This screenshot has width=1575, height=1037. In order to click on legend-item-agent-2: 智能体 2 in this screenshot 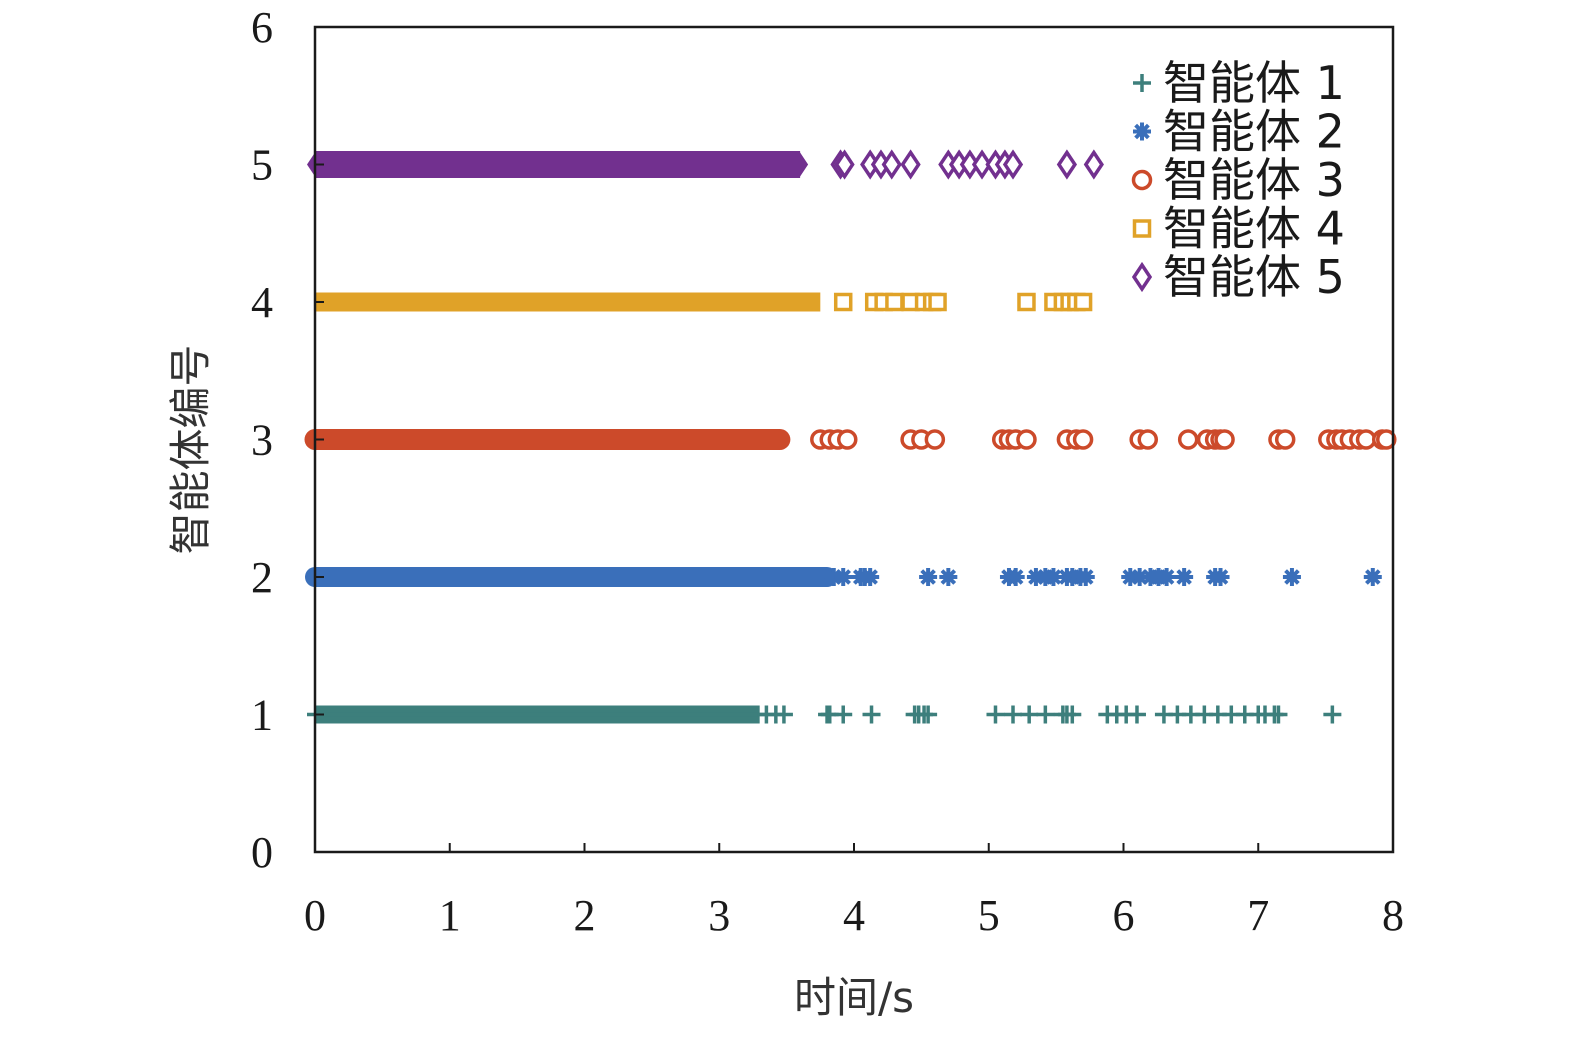, I will do `click(1239, 132)`.